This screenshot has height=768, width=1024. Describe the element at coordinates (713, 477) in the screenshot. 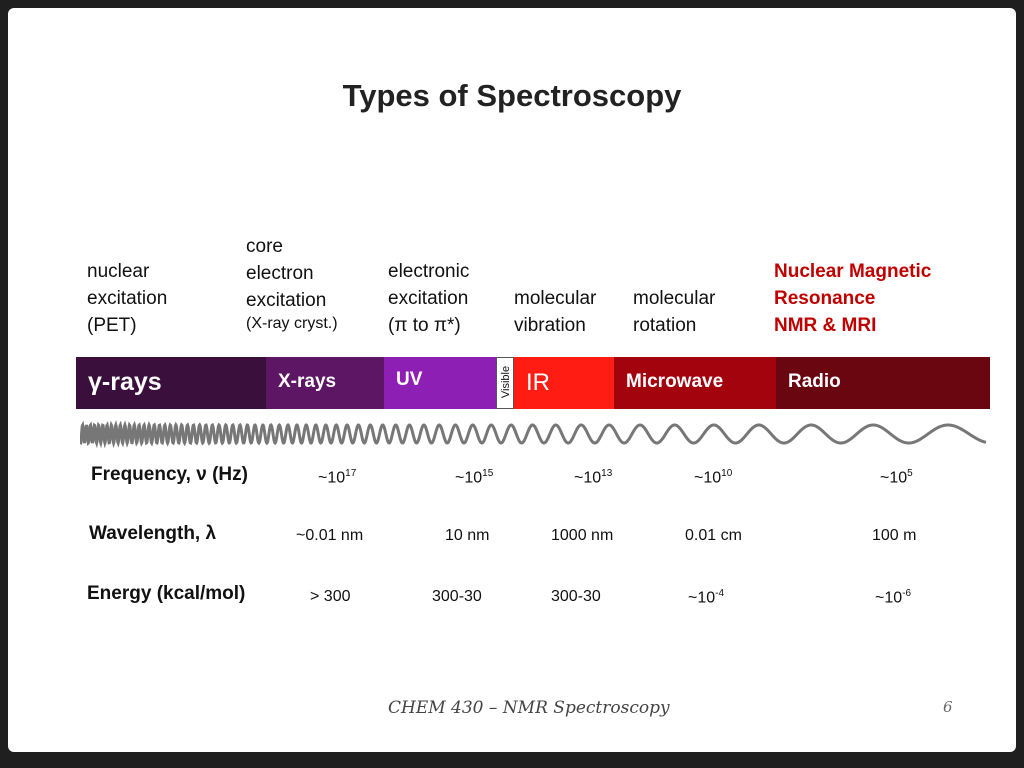

I see `frequency-value: ~1010` at that location.